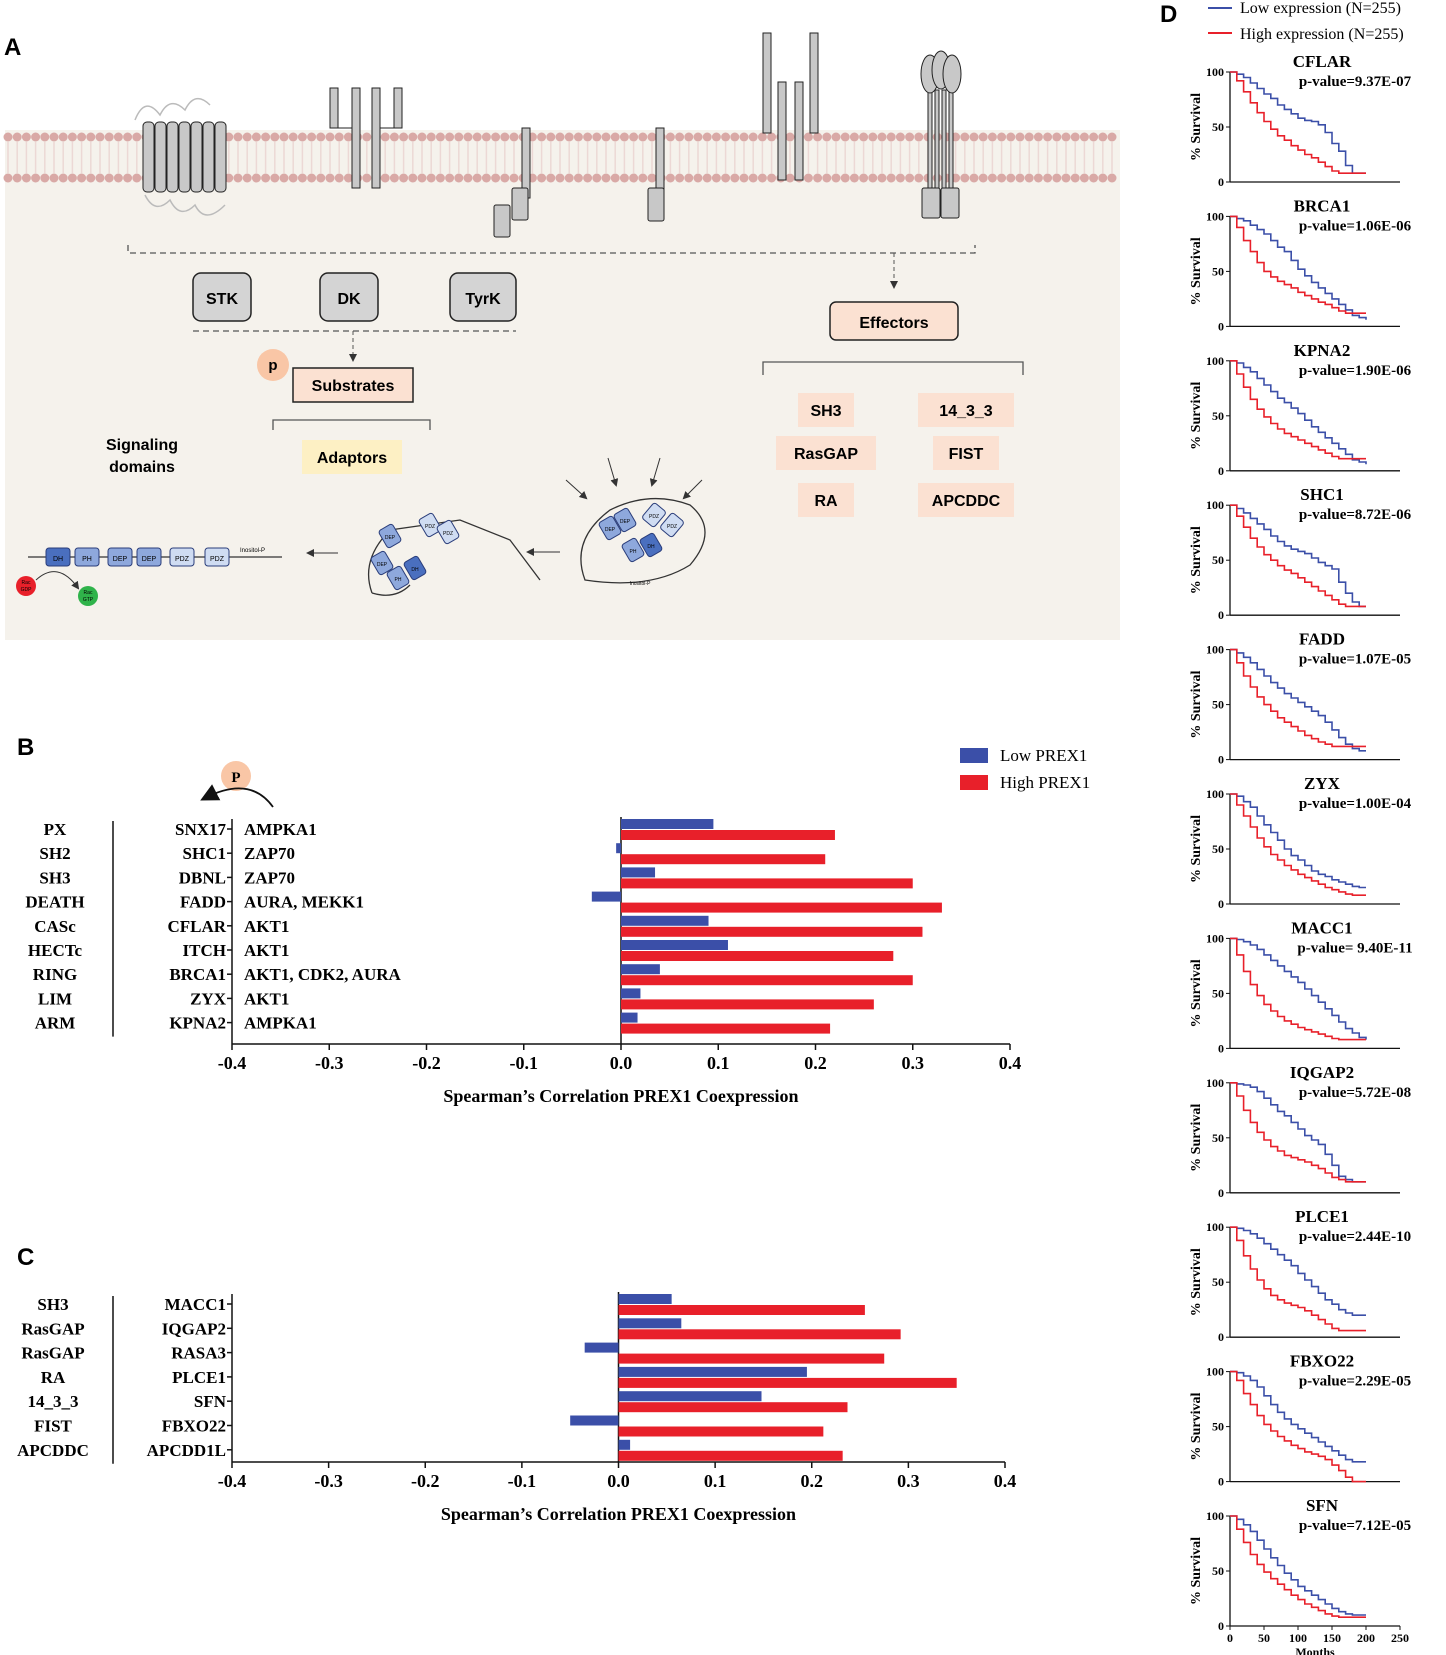 The width and height of the screenshot is (1446, 1655). What do you see at coordinates (826, 500) in the screenshot?
I see `effector-item-box` at bounding box center [826, 500].